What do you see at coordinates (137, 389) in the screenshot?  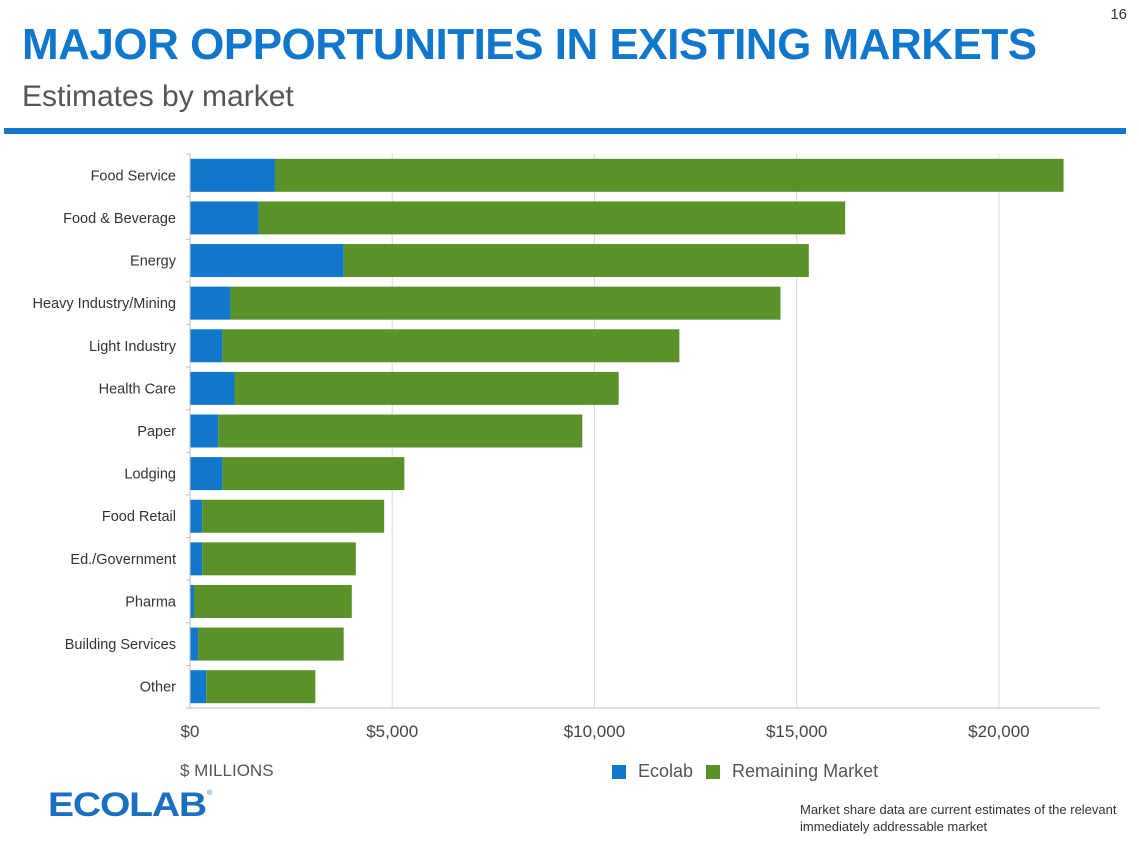 I see `category-label-5: Health Care` at bounding box center [137, 389].